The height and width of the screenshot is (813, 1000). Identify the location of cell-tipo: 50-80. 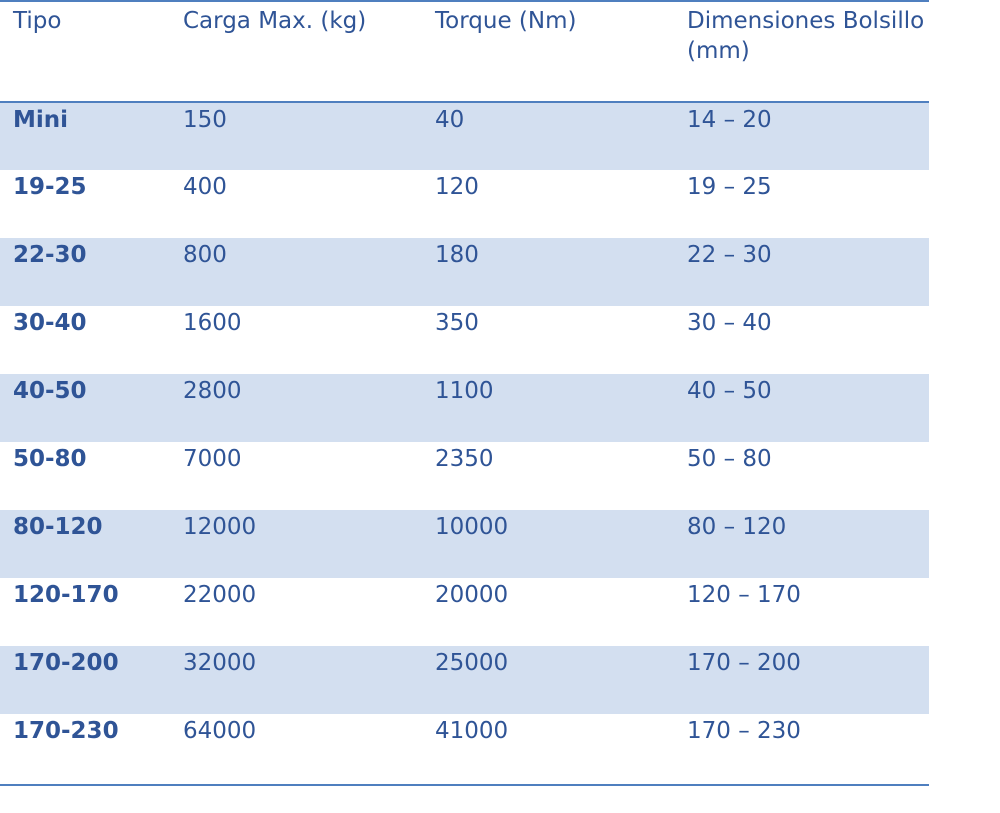
(50, 459).